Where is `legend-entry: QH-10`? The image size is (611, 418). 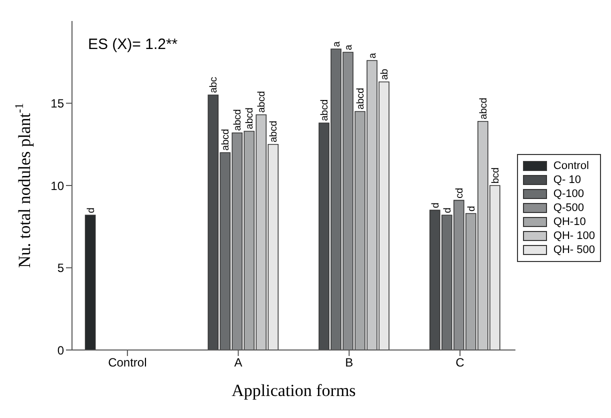 legend-entry: QH-10 is located at coordinates (559, 222).